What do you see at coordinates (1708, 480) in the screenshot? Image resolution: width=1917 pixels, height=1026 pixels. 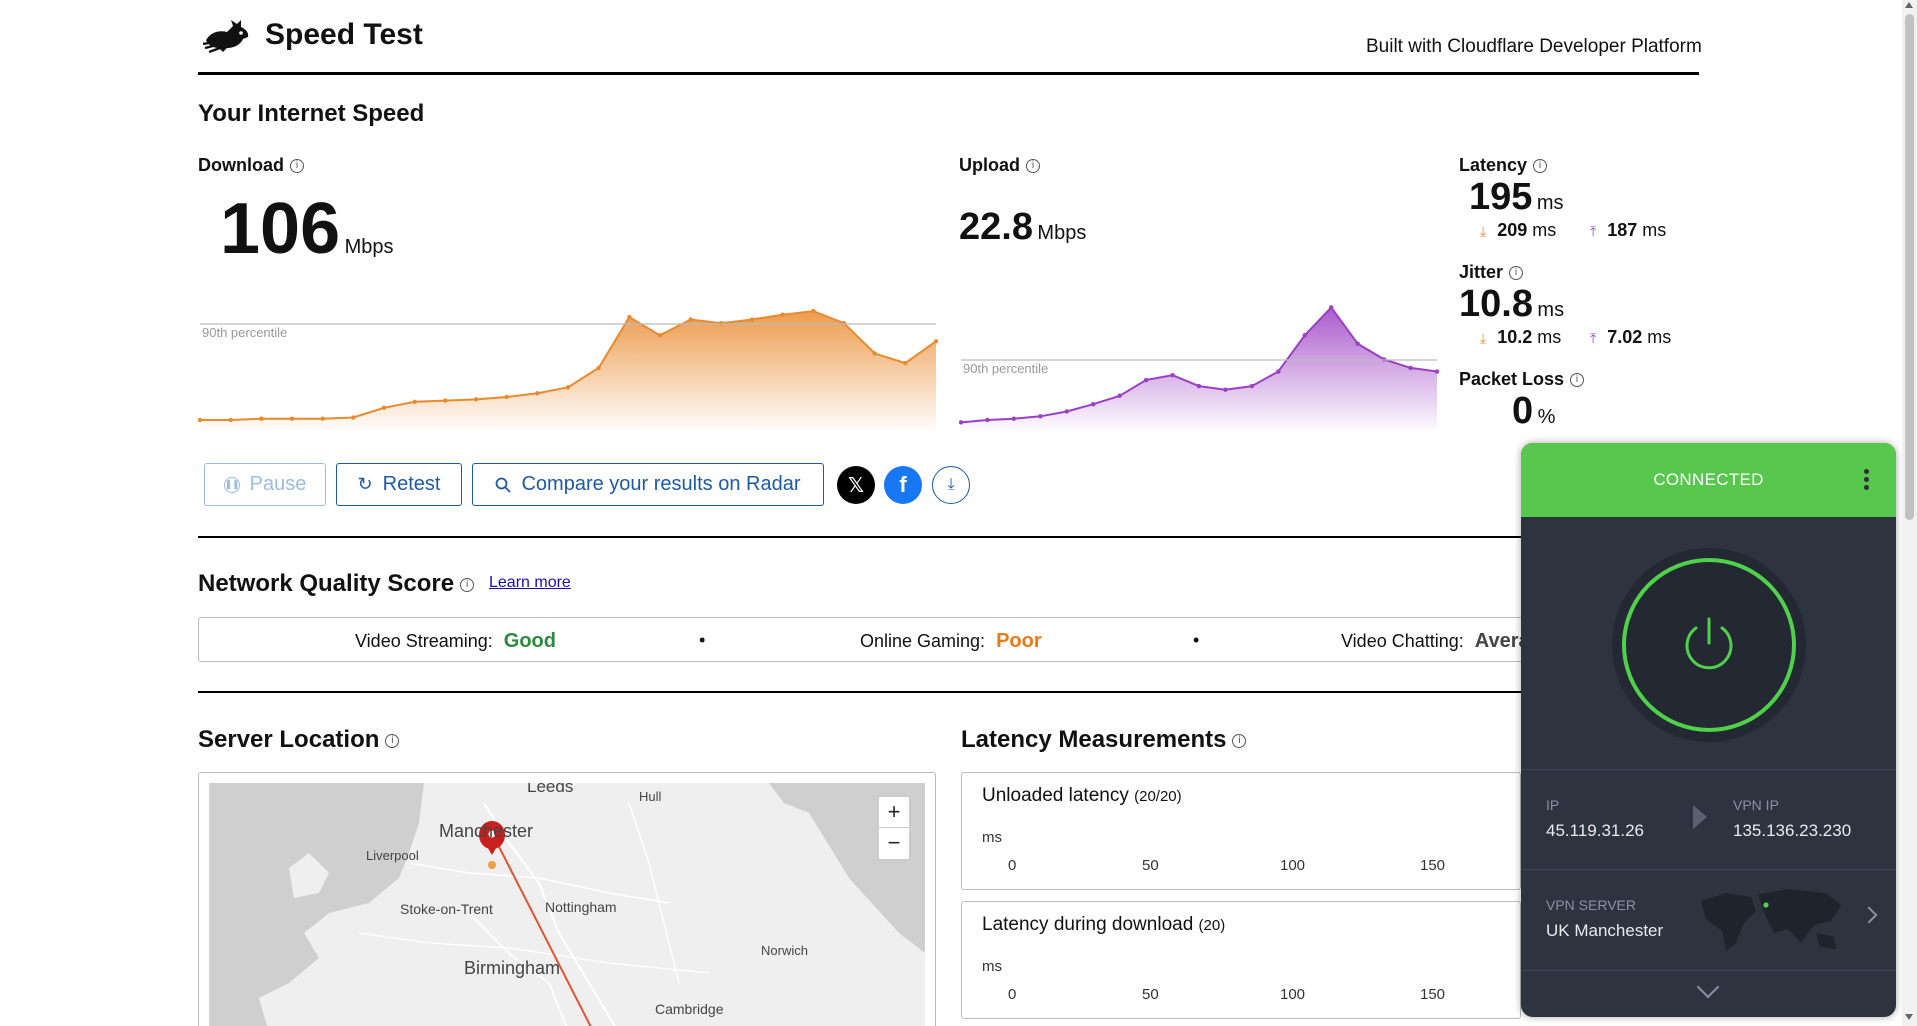 I see `vpn-status-header: CONNECTED` at bounding box center [1708, 480].